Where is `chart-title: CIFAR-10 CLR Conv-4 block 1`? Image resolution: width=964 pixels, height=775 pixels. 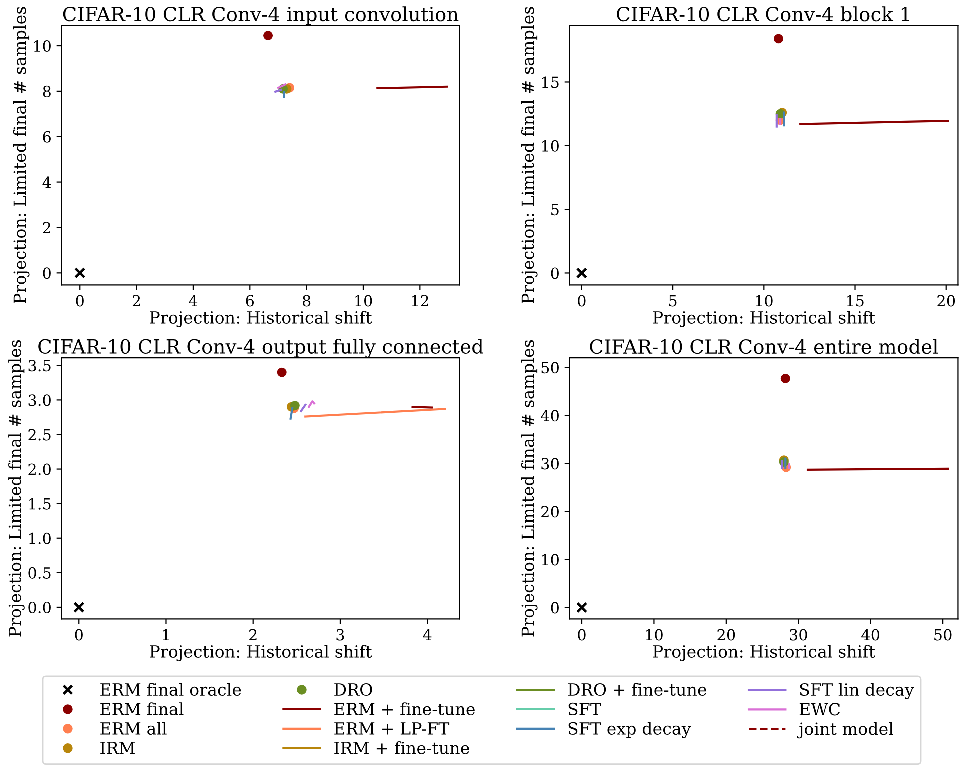 chart-title: CIFAR-10 CLR Conv-4 block 1 is located at coordinates (763, 14).